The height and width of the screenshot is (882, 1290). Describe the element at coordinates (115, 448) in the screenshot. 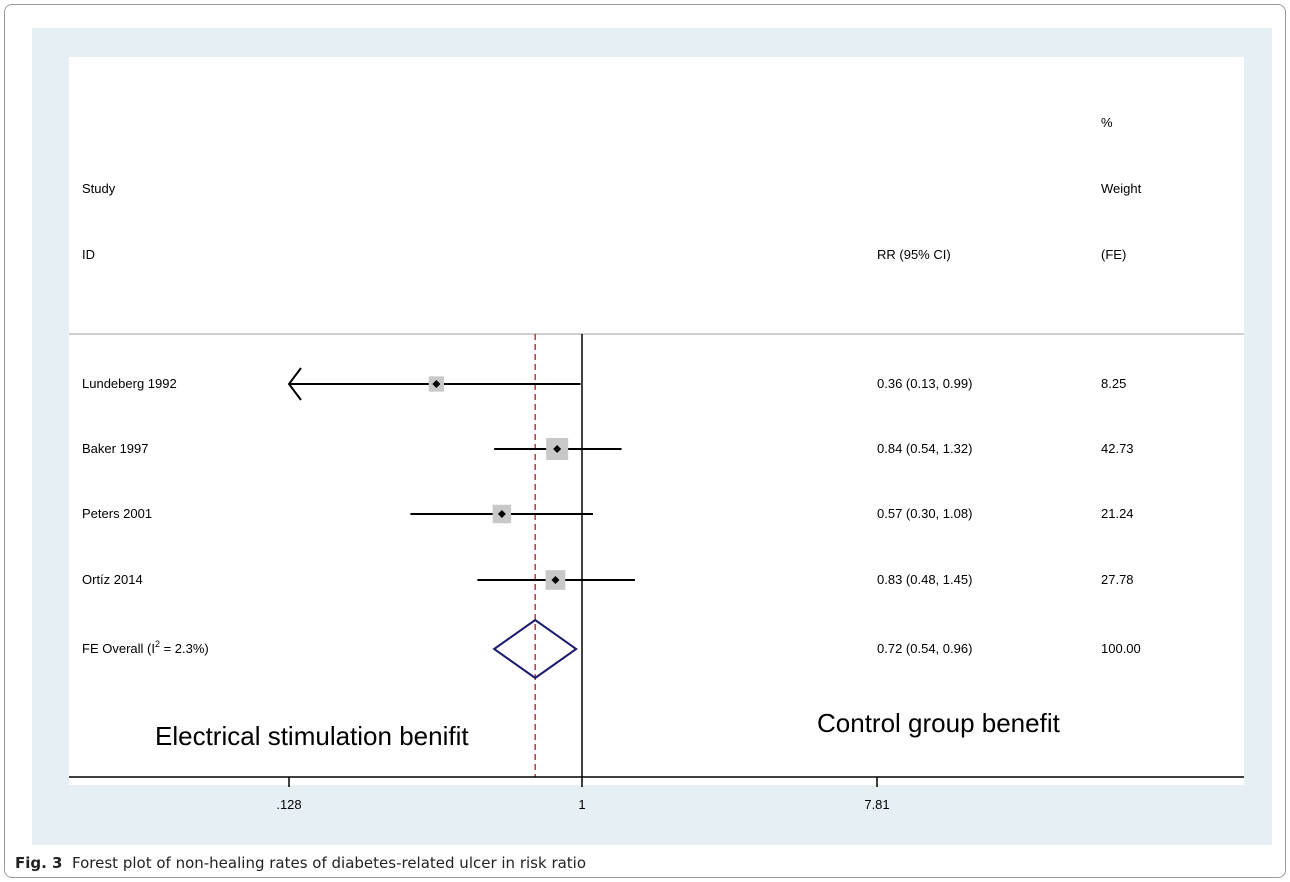

I see `study-label: Baker 1997` at that location.